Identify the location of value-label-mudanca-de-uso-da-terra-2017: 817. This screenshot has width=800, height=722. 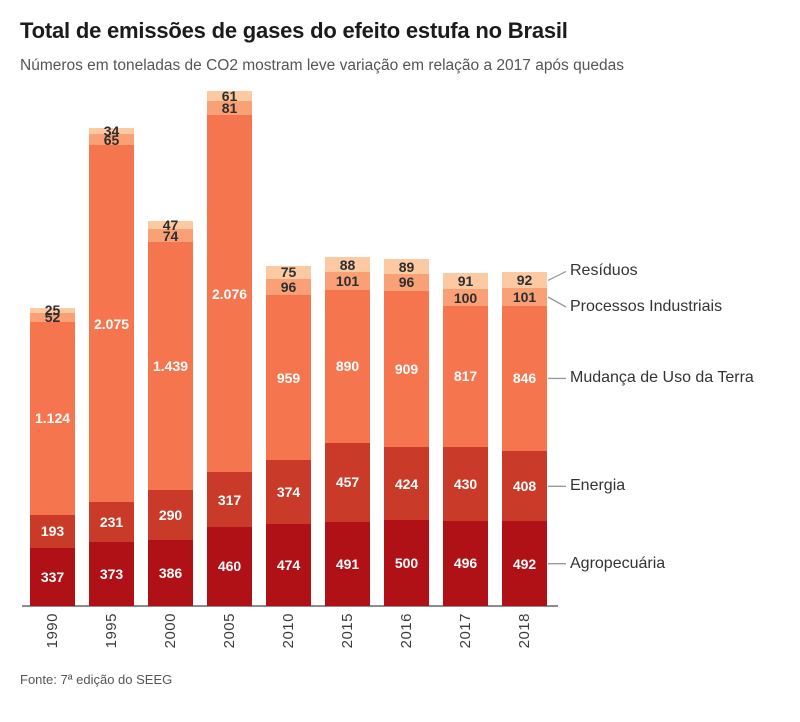
(465, 376).